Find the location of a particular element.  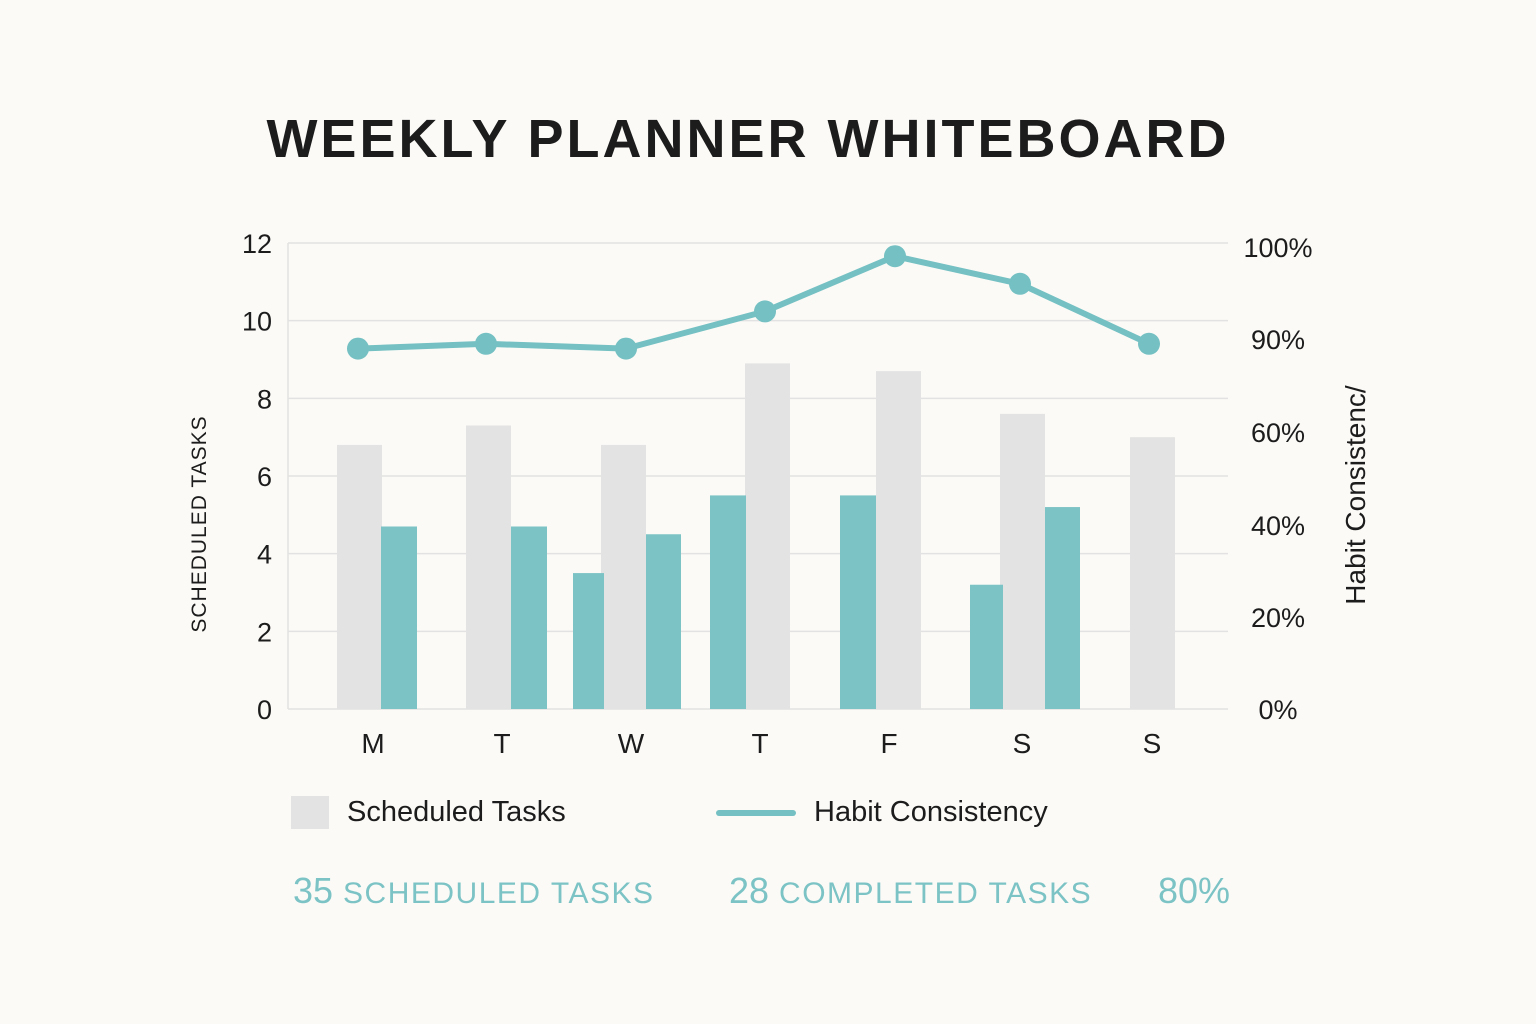

y-tick-label: 2 is located at coordinates (264, 632).